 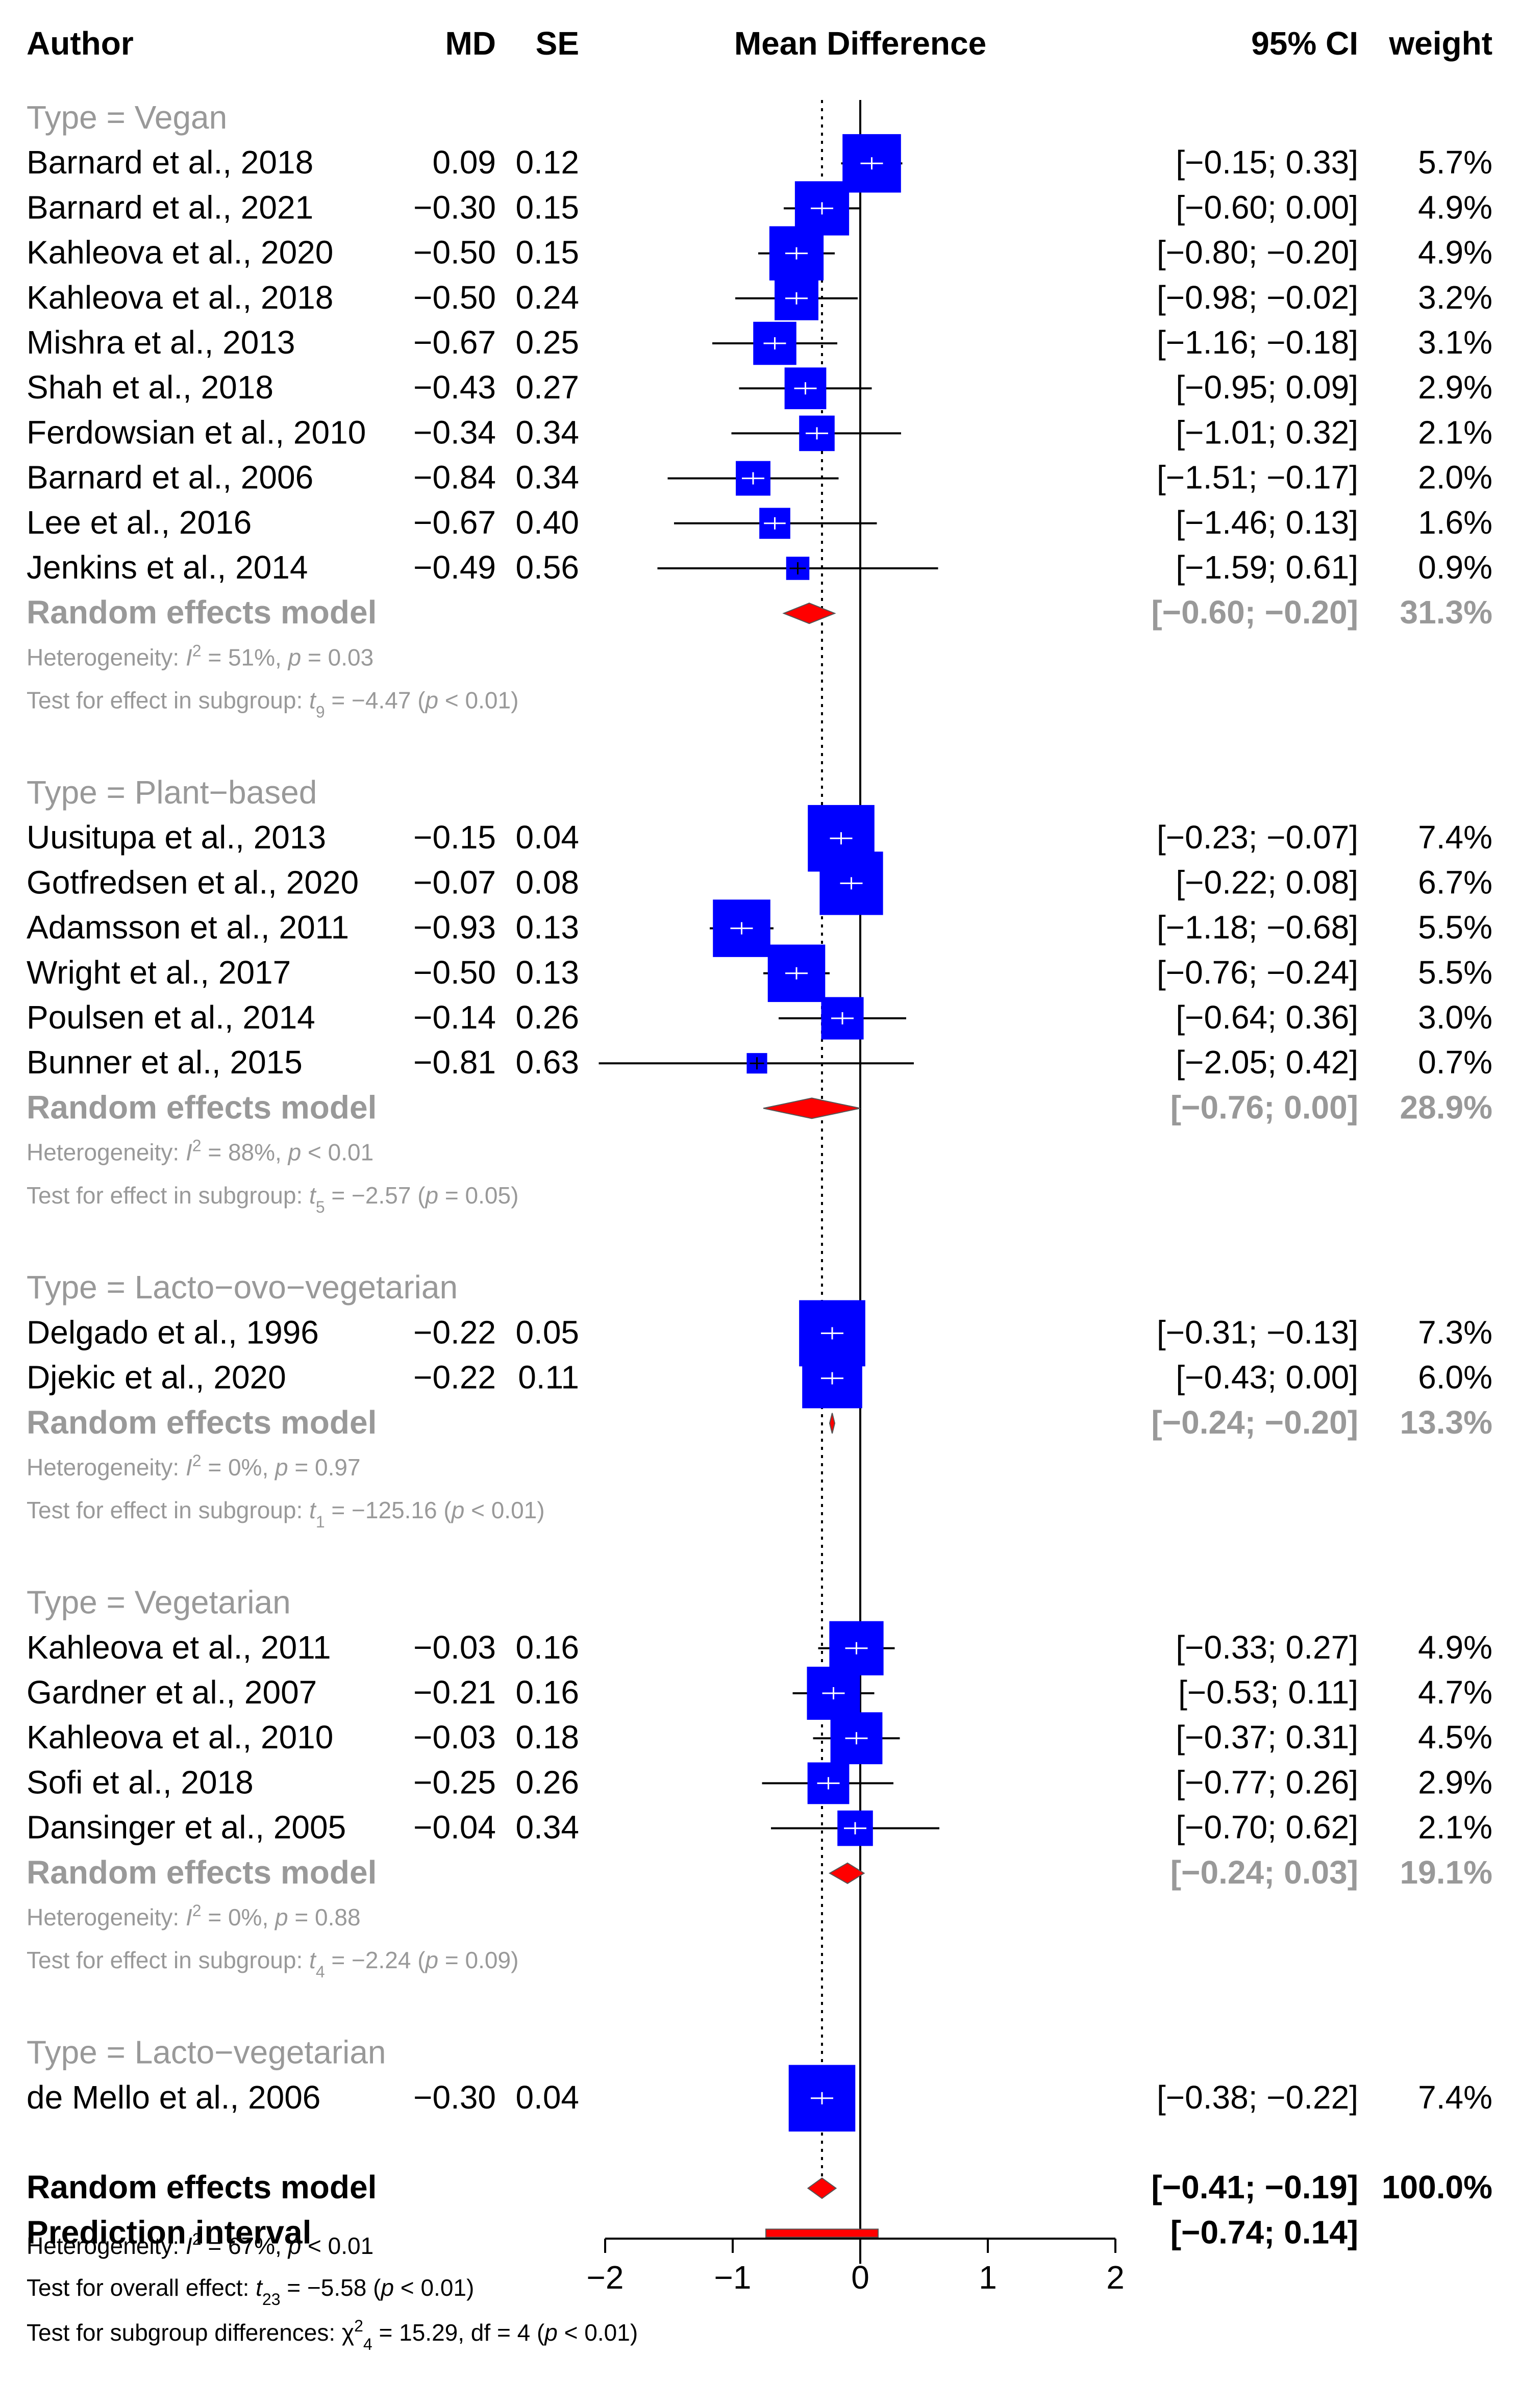 I want to click on study-ci: [−0.33; 0.27], so click(x=1267, y=1647).